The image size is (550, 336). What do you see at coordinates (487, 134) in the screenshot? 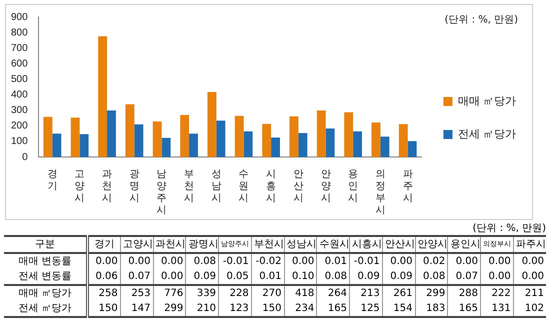
I see `legend-label: 전세 ㎡당가` at bounding box center [487, 134].